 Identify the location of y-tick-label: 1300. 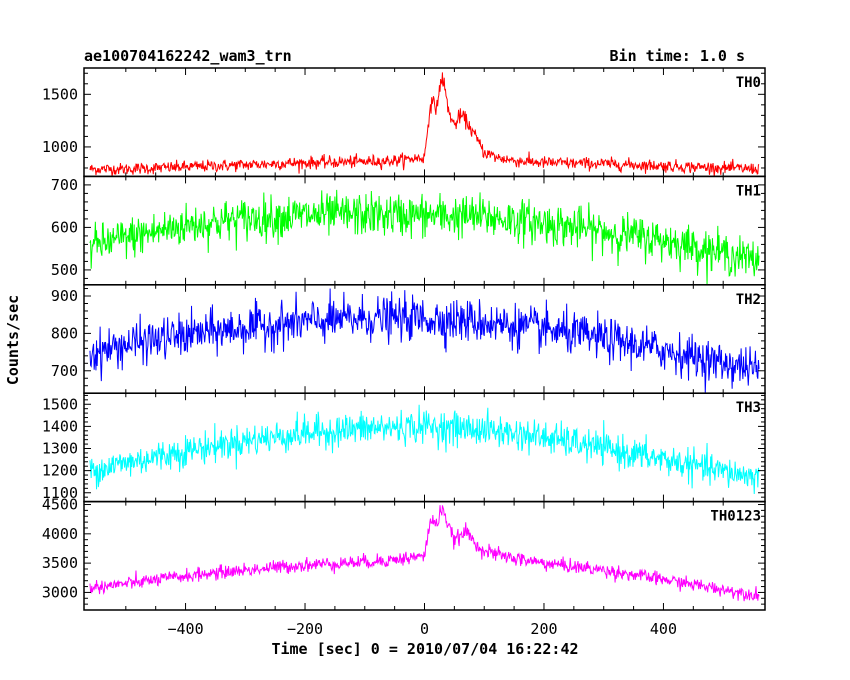
(60, 449).